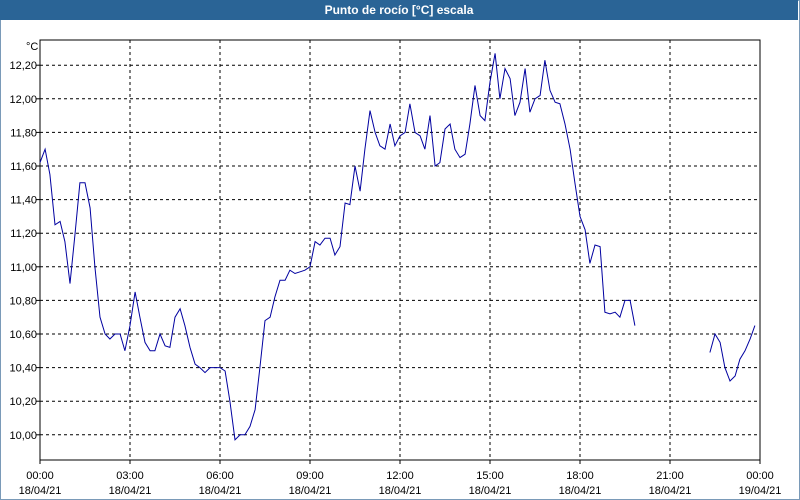 The image size is (800, 500). What do you see at coordinates (760, 491) in the screenshot?
I see `x-tick-date: 19/04/21` at bounding box center [760, 491].